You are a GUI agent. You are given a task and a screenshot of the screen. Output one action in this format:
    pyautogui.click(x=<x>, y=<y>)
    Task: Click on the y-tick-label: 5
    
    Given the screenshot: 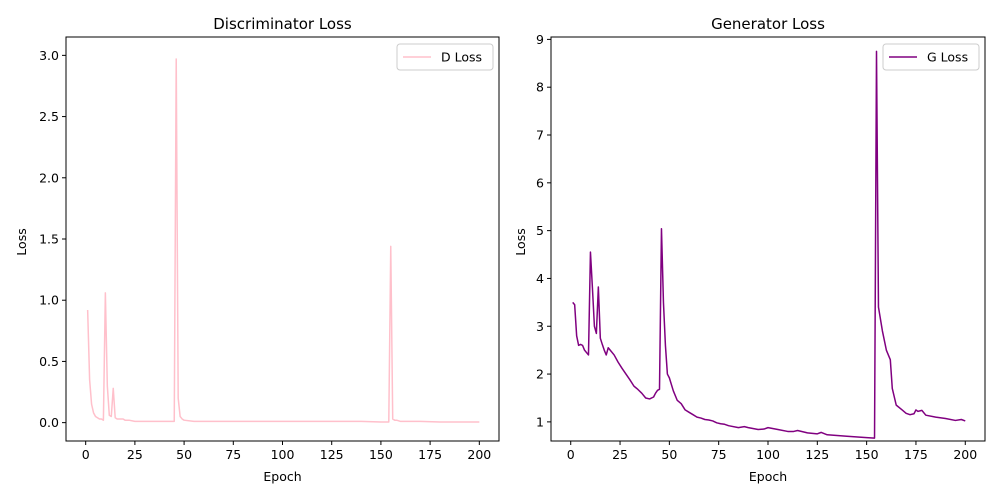 What is the action you would take?
    pyautogui.click(x=540, y=230)
    